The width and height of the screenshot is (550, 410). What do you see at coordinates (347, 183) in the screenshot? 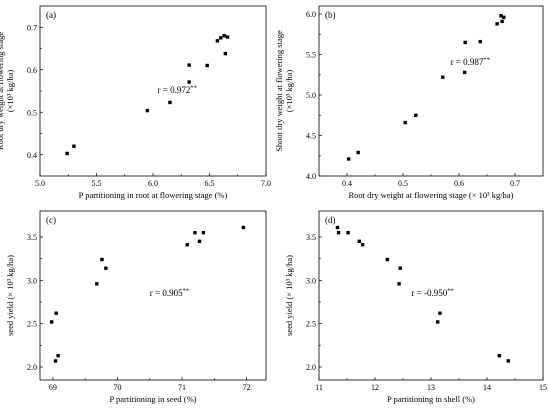
I see `x-tick-label-b: 0.4` at bounding box center [347, 183].